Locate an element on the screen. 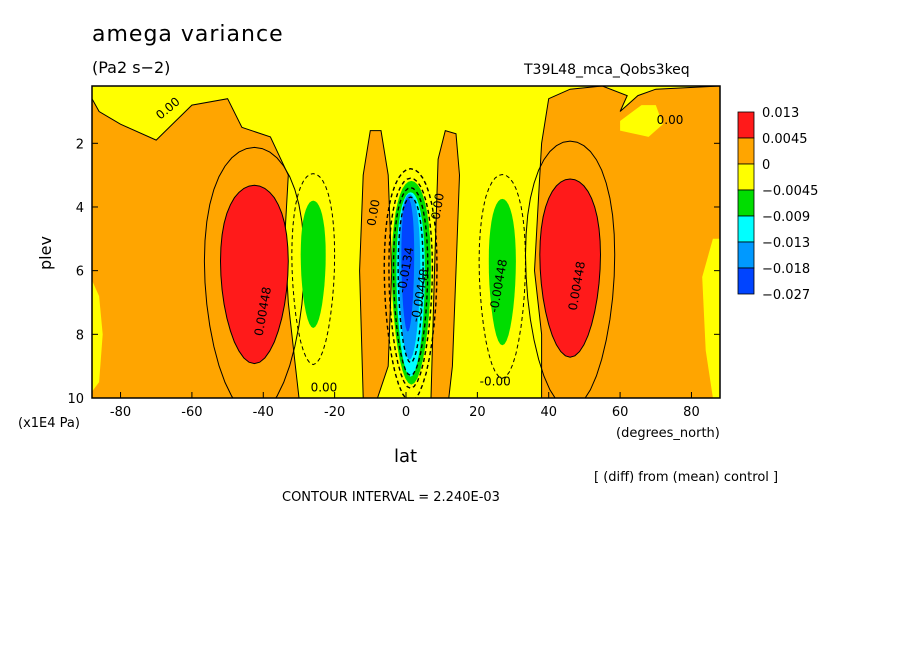 This screenshot has width=904, height=654. legend-label: 0 is located at coordinates (766, 165).